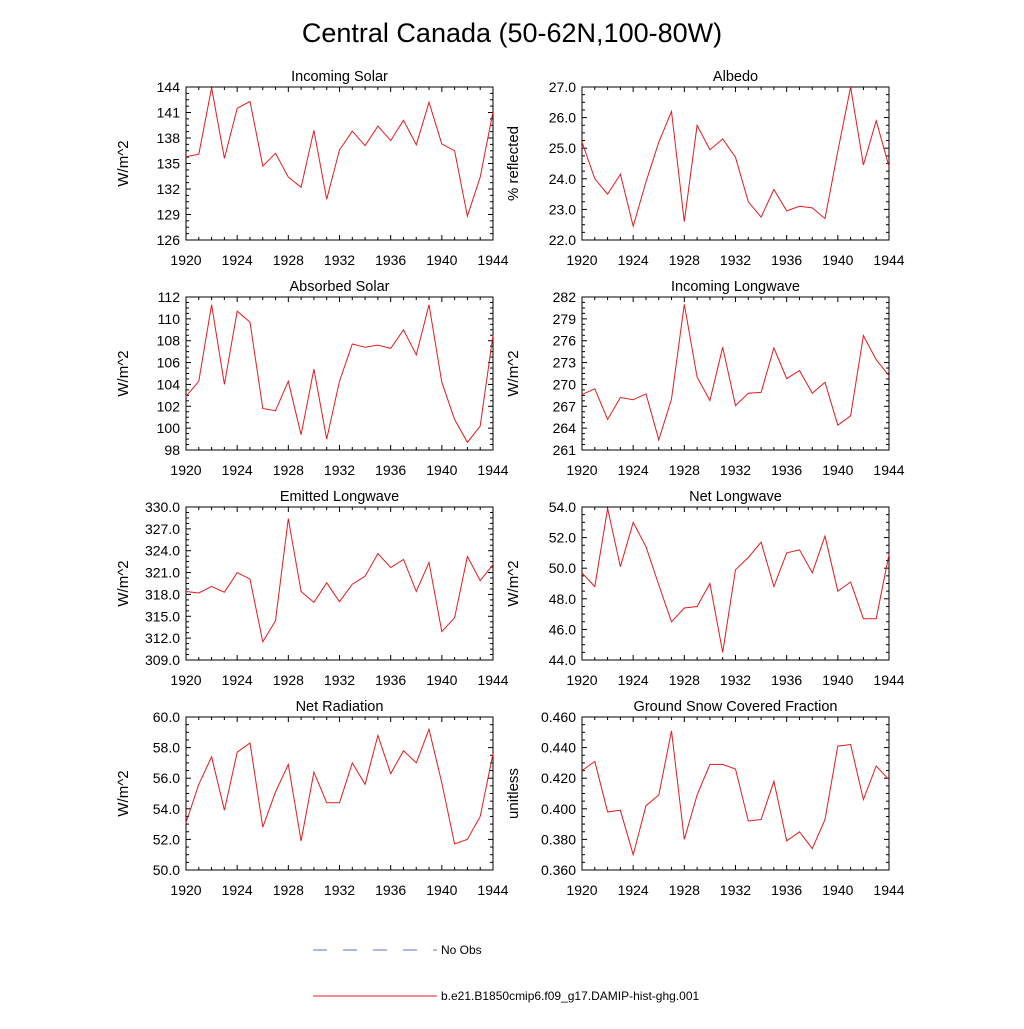 This screenshot has width=1024, height=1029. I want to click on y-tick-label: 102, so click(169, 406).